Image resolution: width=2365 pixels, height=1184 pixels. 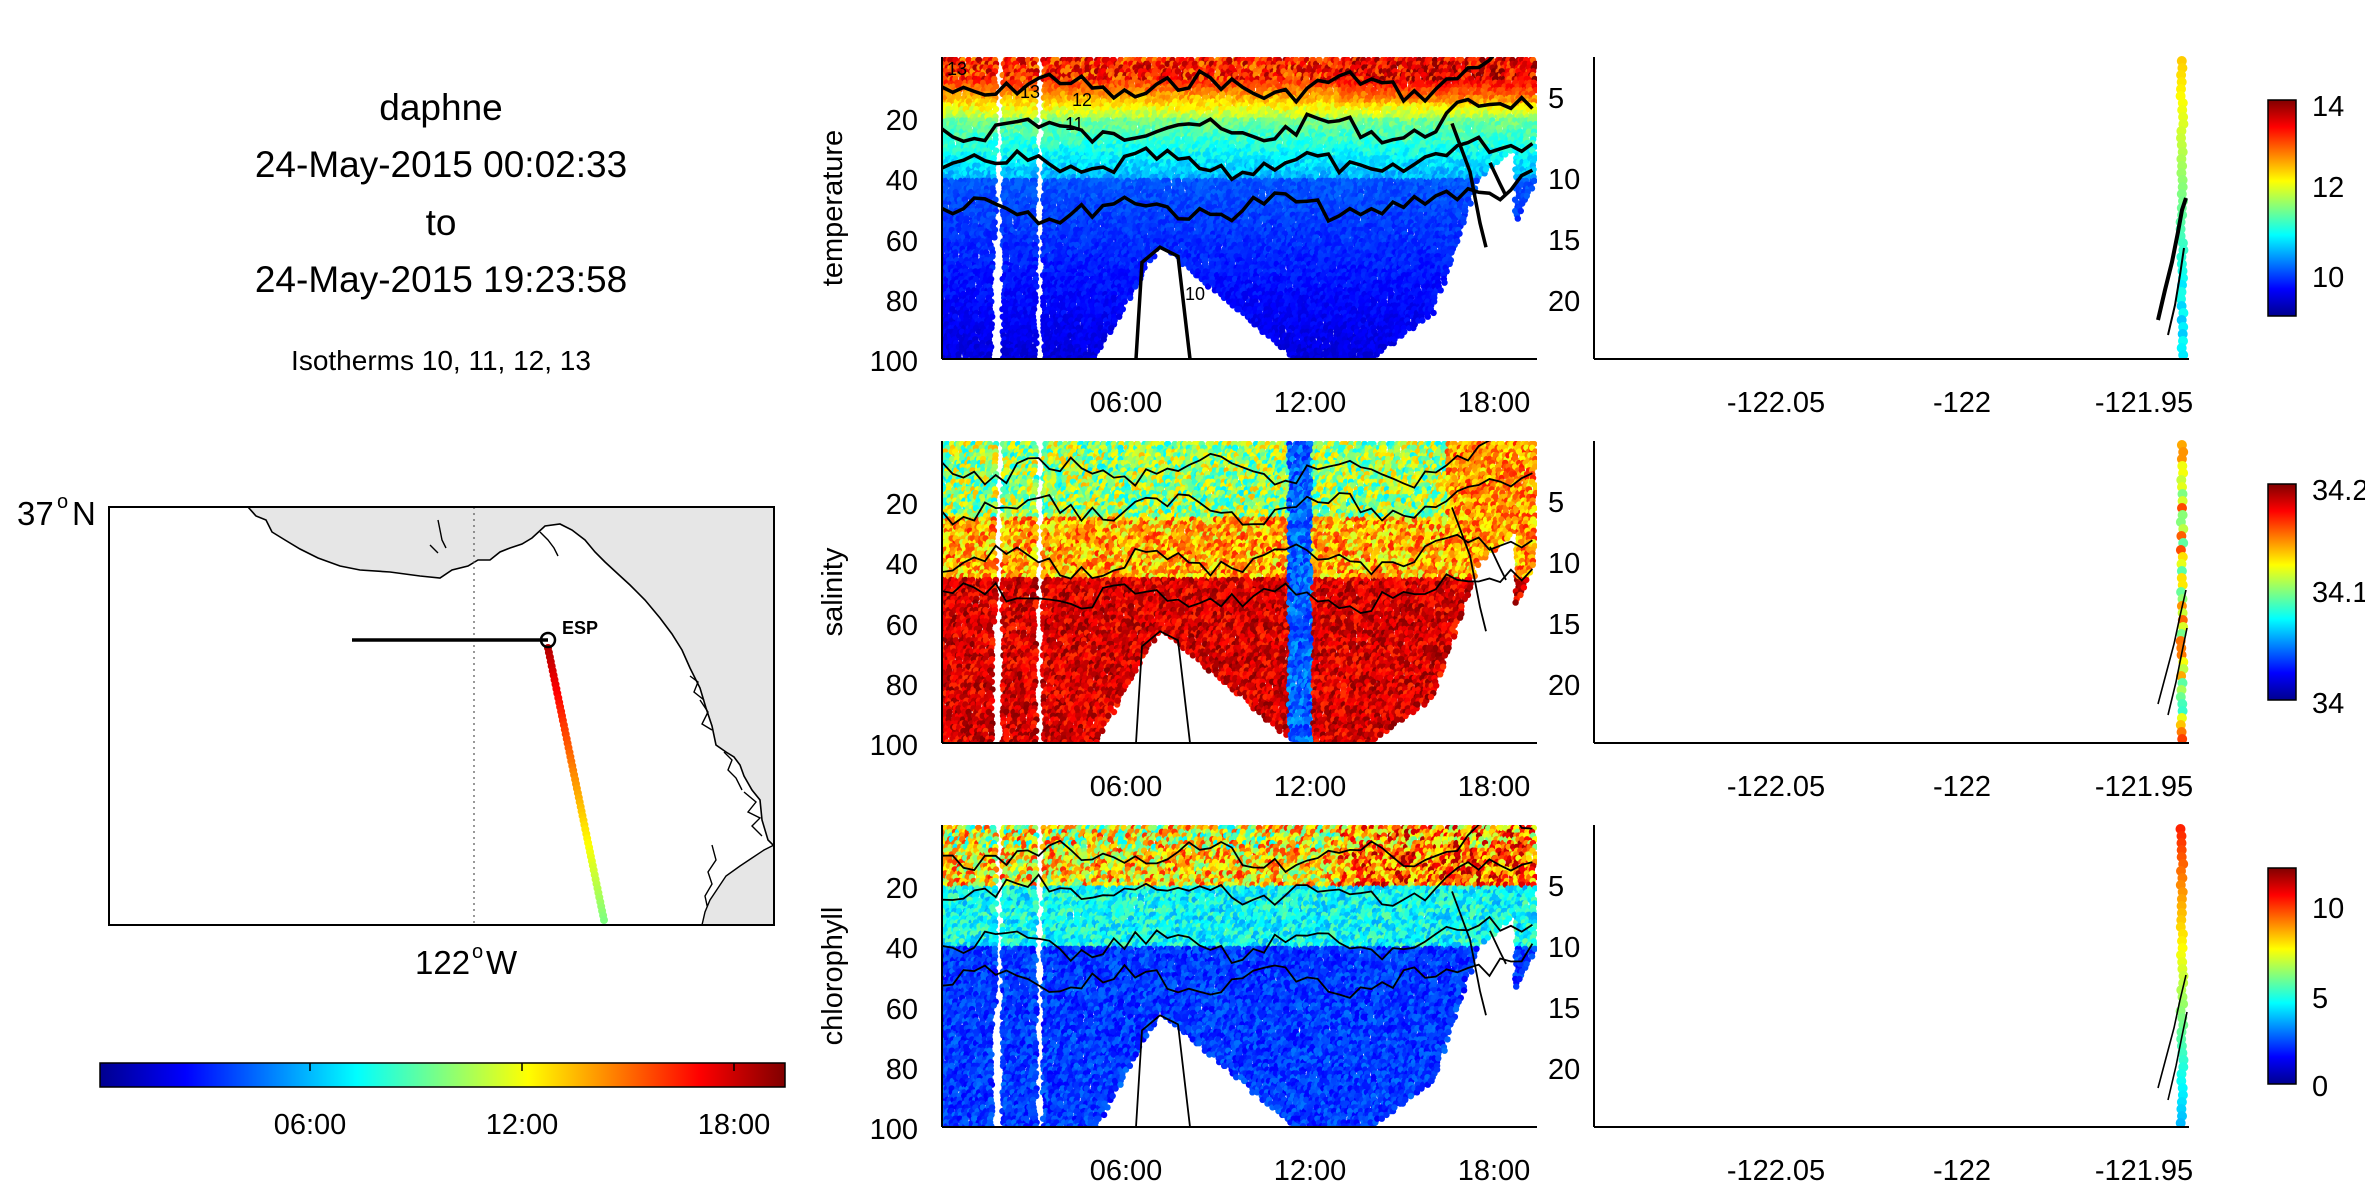 What do you see at coordinates (441, 164) in the screenshot?
I see `start-time: 24-May-2015 00:02:33` at bounding box center [441, 164].